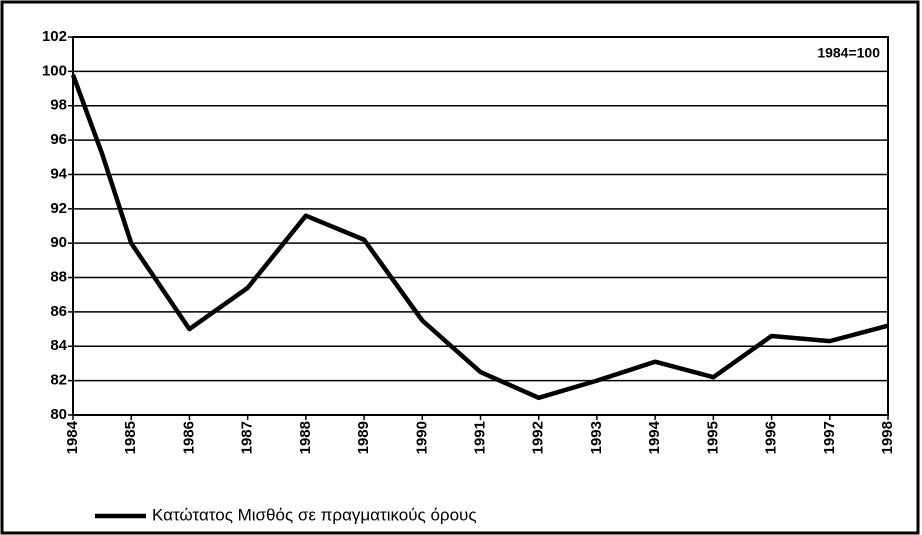 This screenshot has height=535, width=922. Describe the element at coordinates (58, 105) in the screenshot. I see `y-tick-label: 98` at that location.